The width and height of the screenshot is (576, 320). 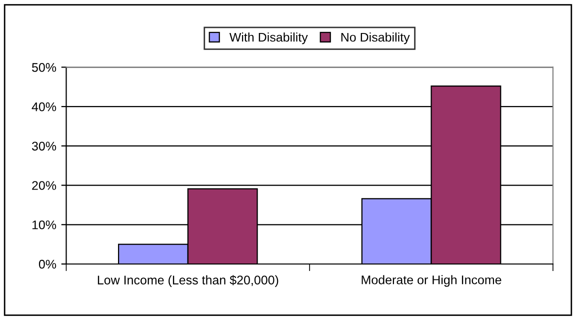 What do you see at coordinates (432, 281) in the screenshot?
I see `x-tick-label: Moderate or High Income` at bounding box center [432, 281].